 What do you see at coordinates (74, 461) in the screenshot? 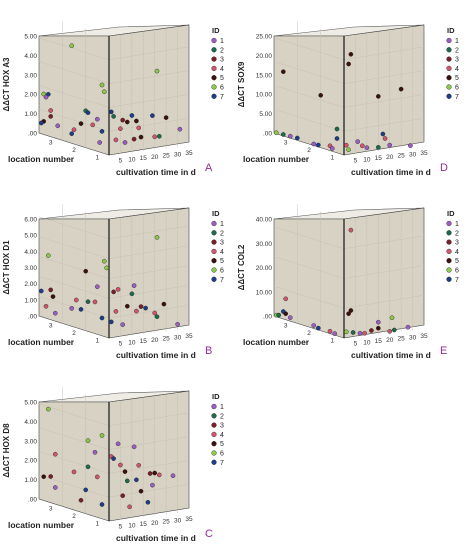
I see `box-left-face` at bounding box center [74, 461].